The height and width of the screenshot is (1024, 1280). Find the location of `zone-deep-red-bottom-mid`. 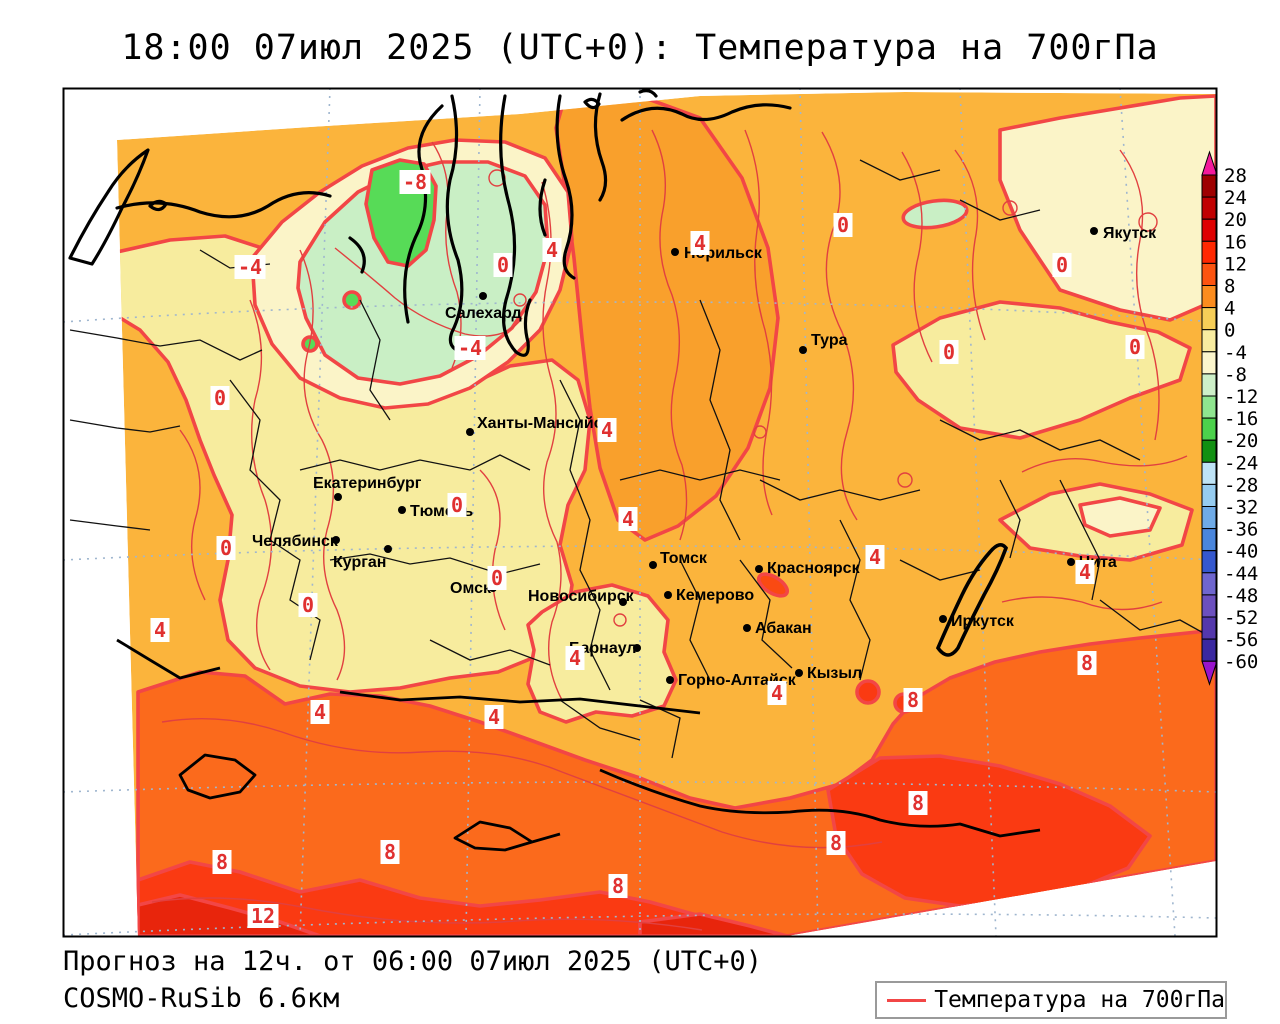

zone-deep-red-bottom-mid is located at coordinates (713, 924).